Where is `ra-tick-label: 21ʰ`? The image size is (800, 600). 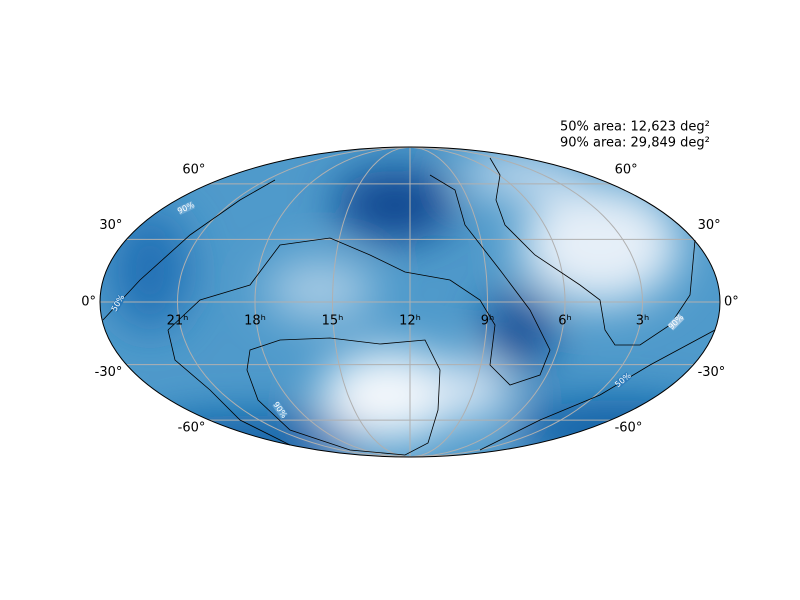
ra-tick-label: 21ʰ is located at coordinates (178, 321).